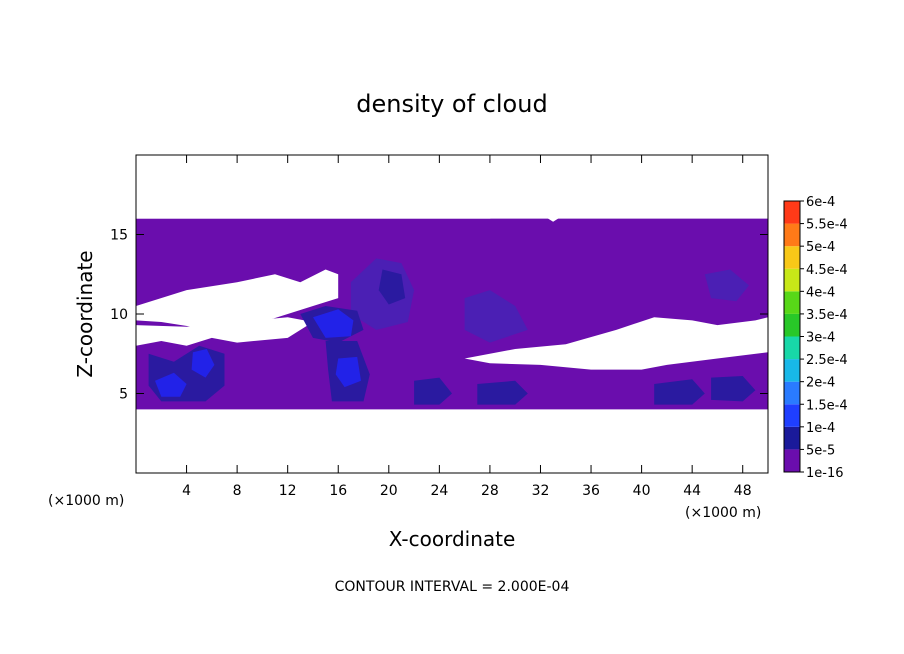  Describe the element at coordinates (827, 360) in the screenshot. I see `colorbar-label: 2.5e-4` at that location.